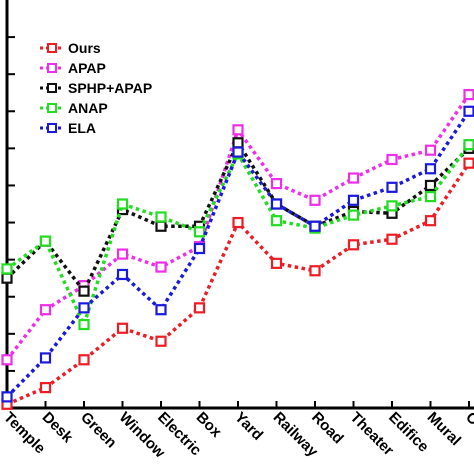 The width and height of the screenshot is (474, 474). I want to click on legend-item: ELA, so click(68, 128).